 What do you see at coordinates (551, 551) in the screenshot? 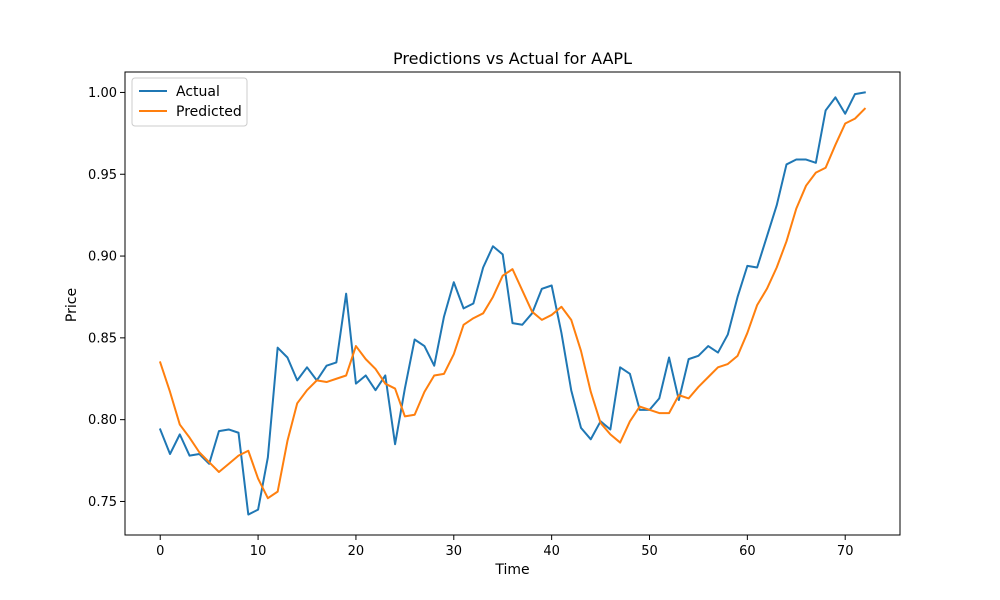
I see `x-tick-label: 40` at bounding box center [551, 551].